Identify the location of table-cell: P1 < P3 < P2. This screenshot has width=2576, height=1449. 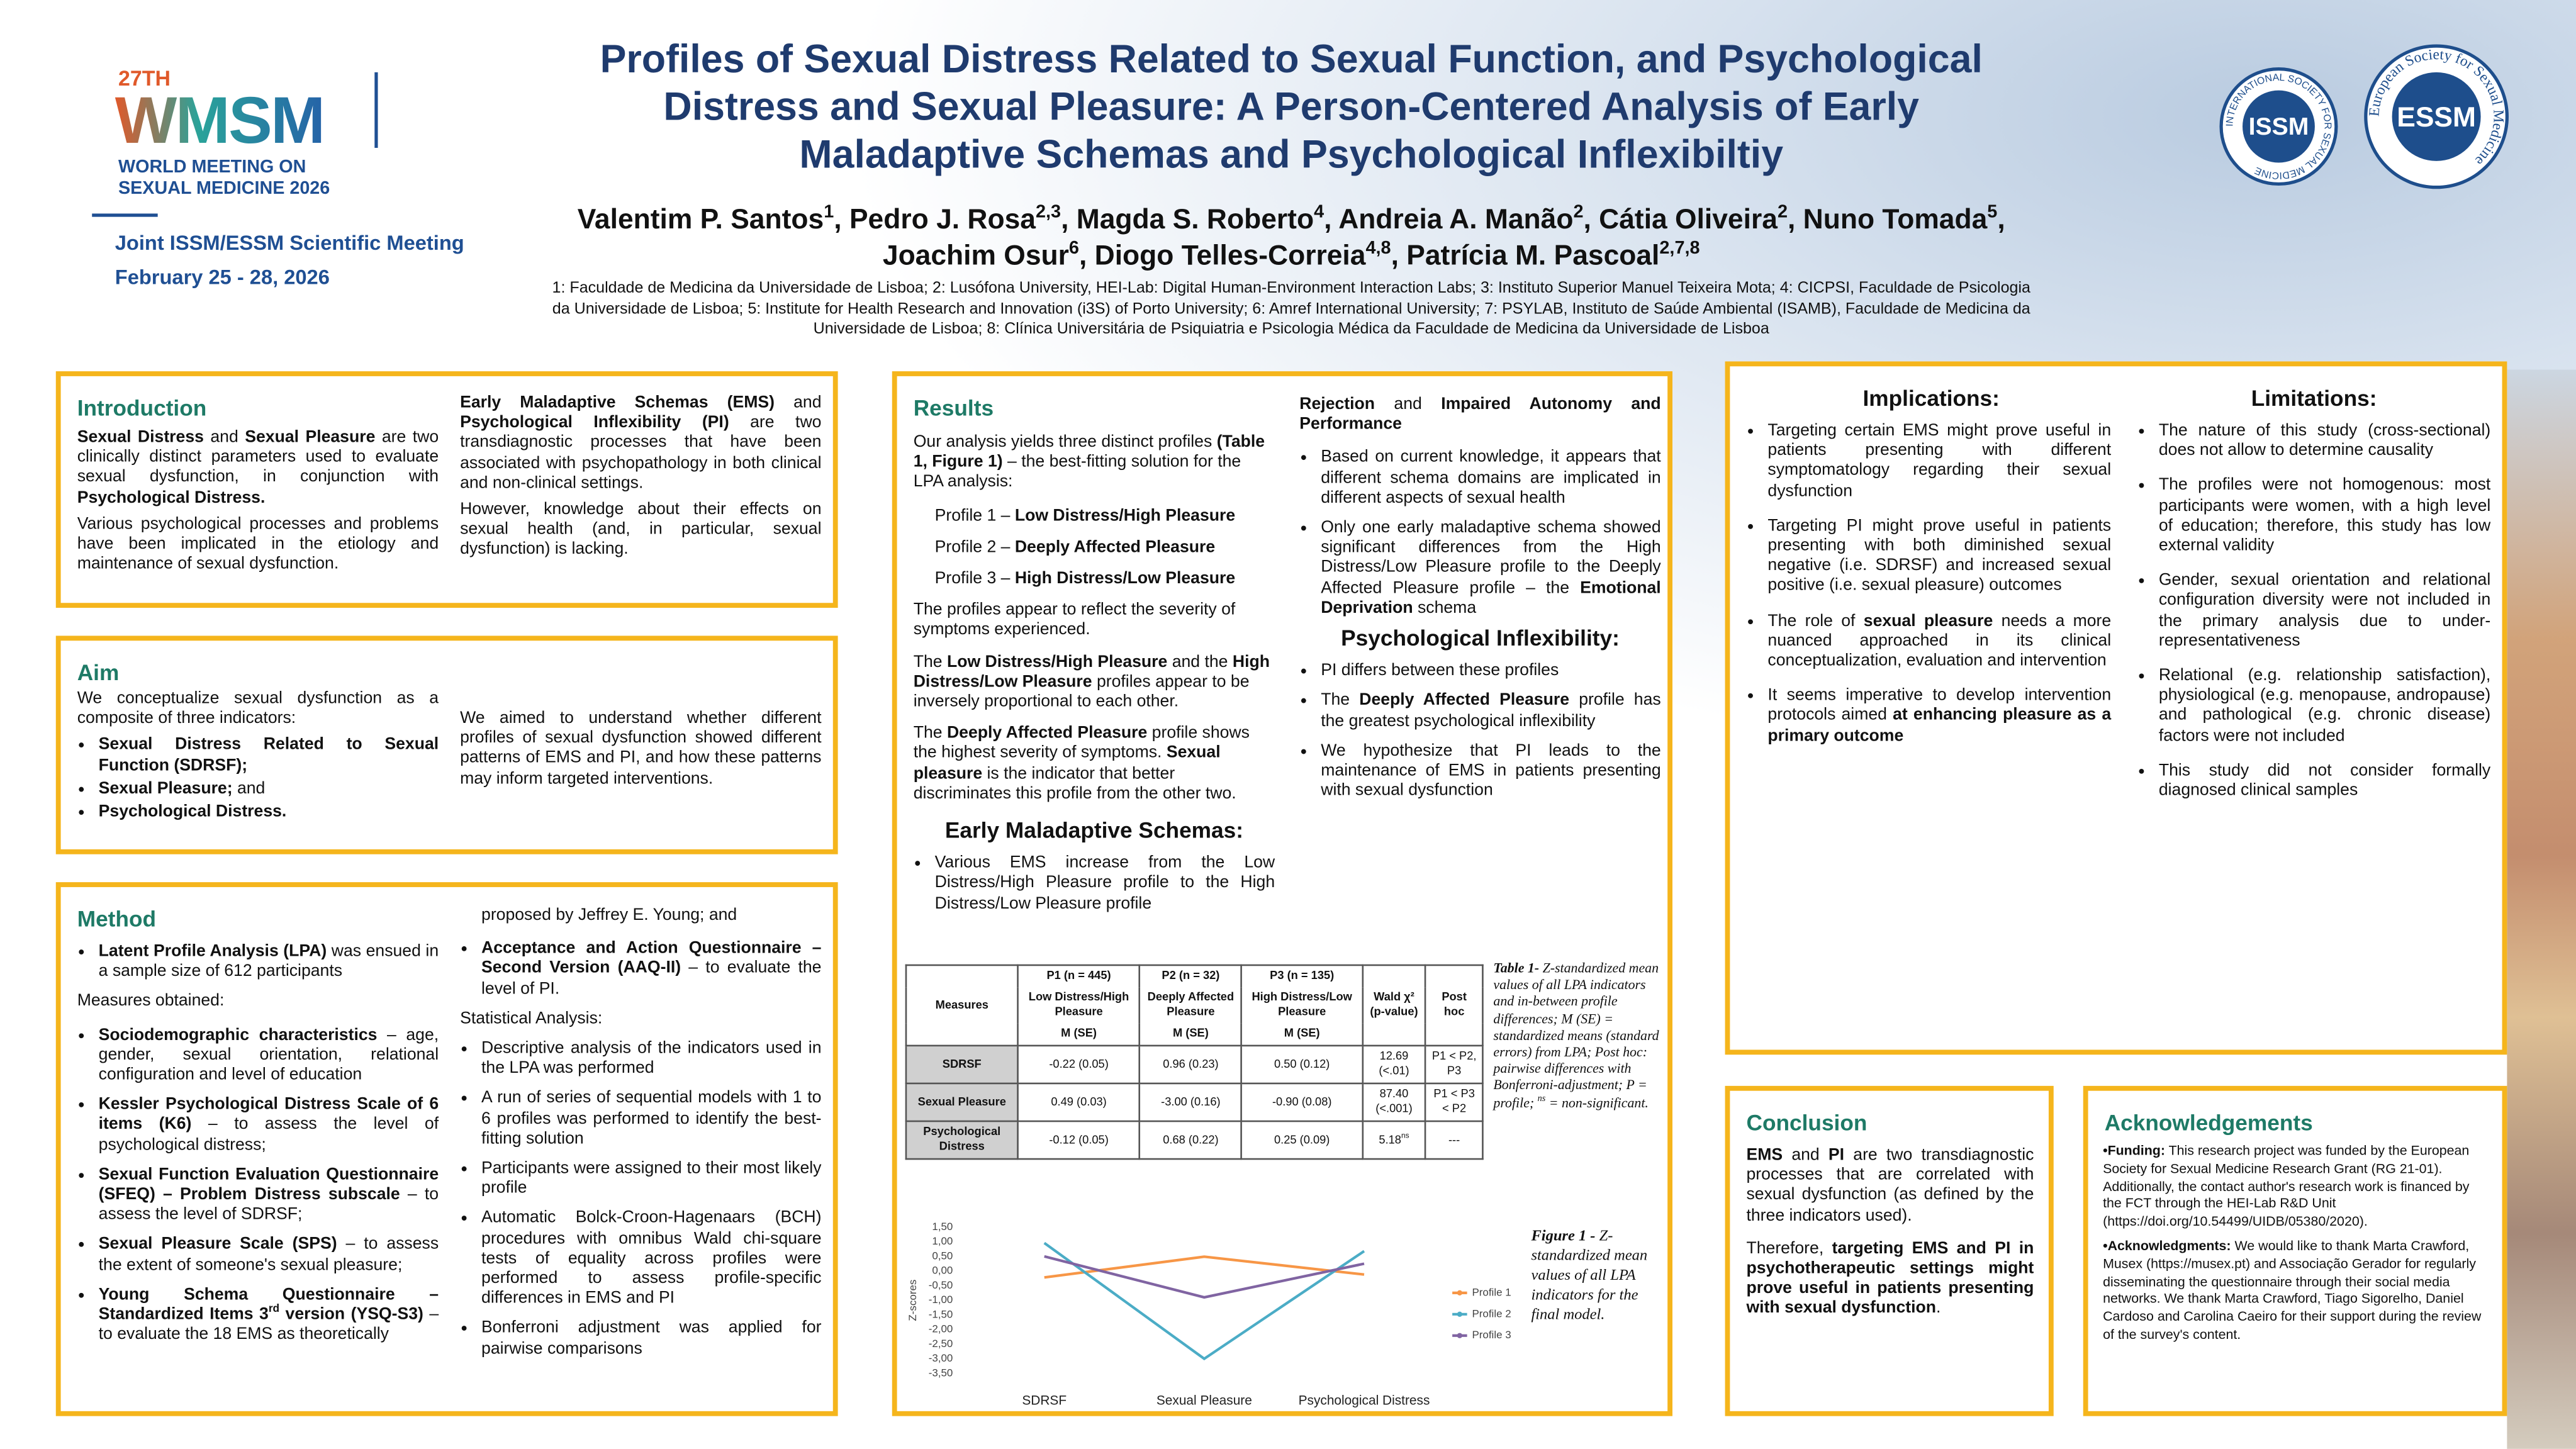
(1454, 1102).